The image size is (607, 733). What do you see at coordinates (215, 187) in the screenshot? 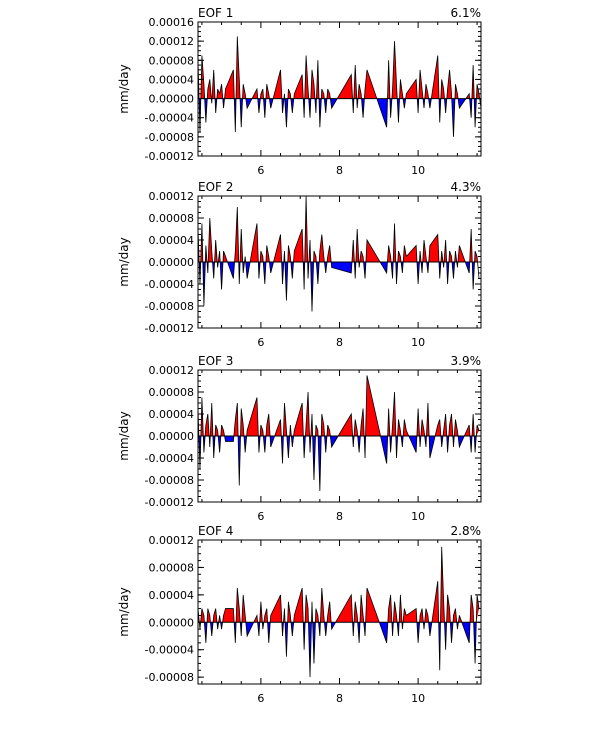
I see `panel-title: EOF 2` at bounding box center [215, 187].